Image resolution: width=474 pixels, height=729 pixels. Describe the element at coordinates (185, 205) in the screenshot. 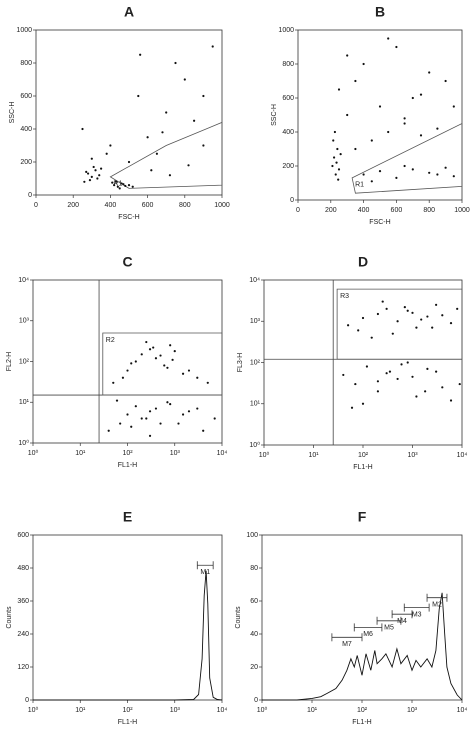

I see `x-tick-label: 800` at that location.